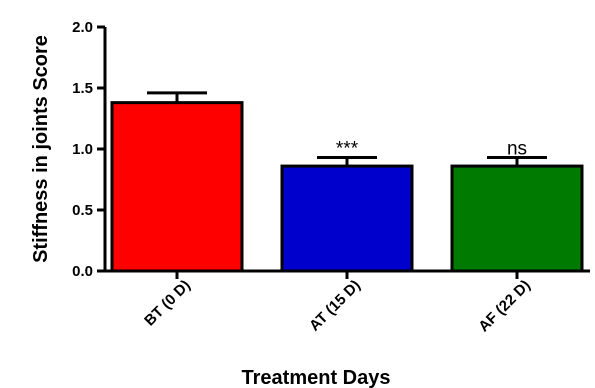 The image size is (595, 388). What do you see at coordinates (82, 210) in the screenshot?
I see `y-tick-label: 0.5` at bounding box center [82, 210].